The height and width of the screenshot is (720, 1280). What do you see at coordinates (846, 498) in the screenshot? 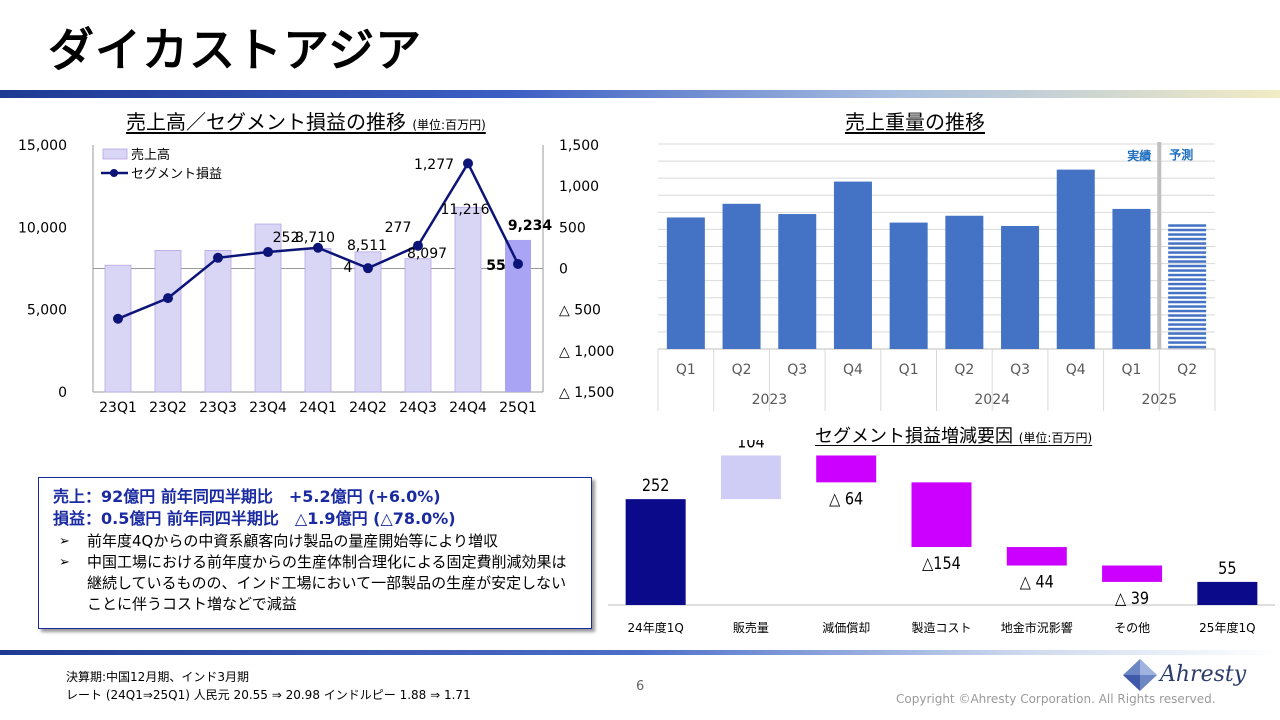
I see `waterfall-data-label: △ 64` at bounding box center [846, 498].